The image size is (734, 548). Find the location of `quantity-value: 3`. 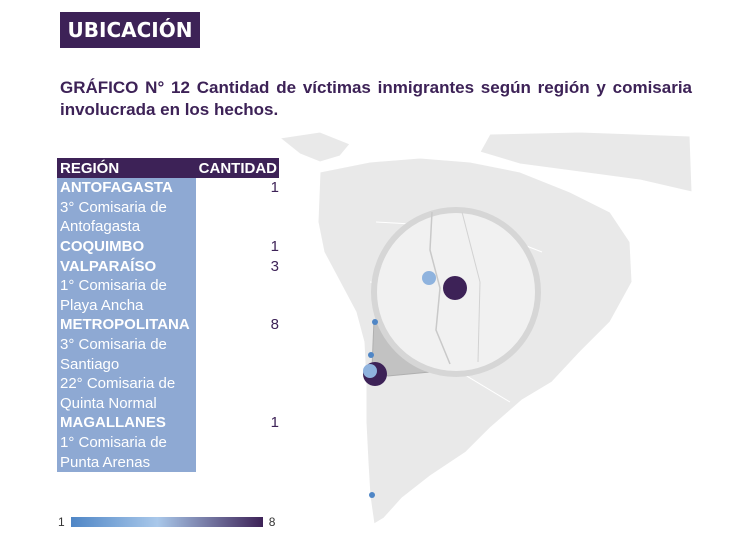

quantity-value: 3 is located at coordinates (274, 266).